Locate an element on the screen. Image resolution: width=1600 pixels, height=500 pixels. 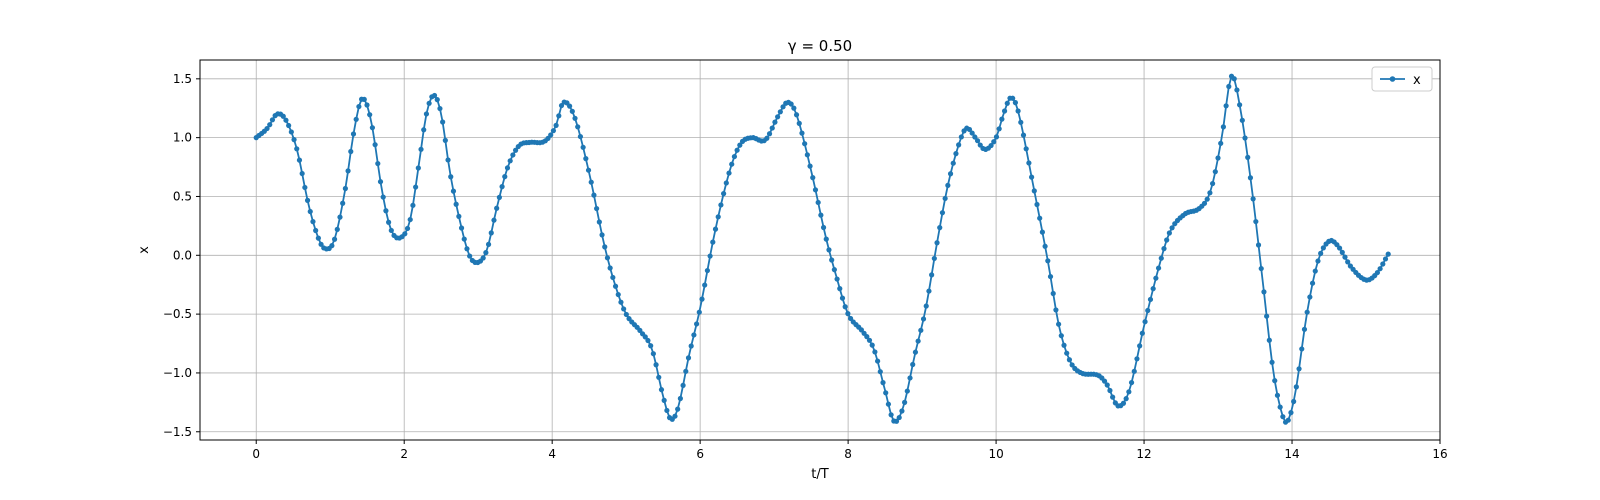
x-tick-label: 12 is located at coordinates (1143, 454).